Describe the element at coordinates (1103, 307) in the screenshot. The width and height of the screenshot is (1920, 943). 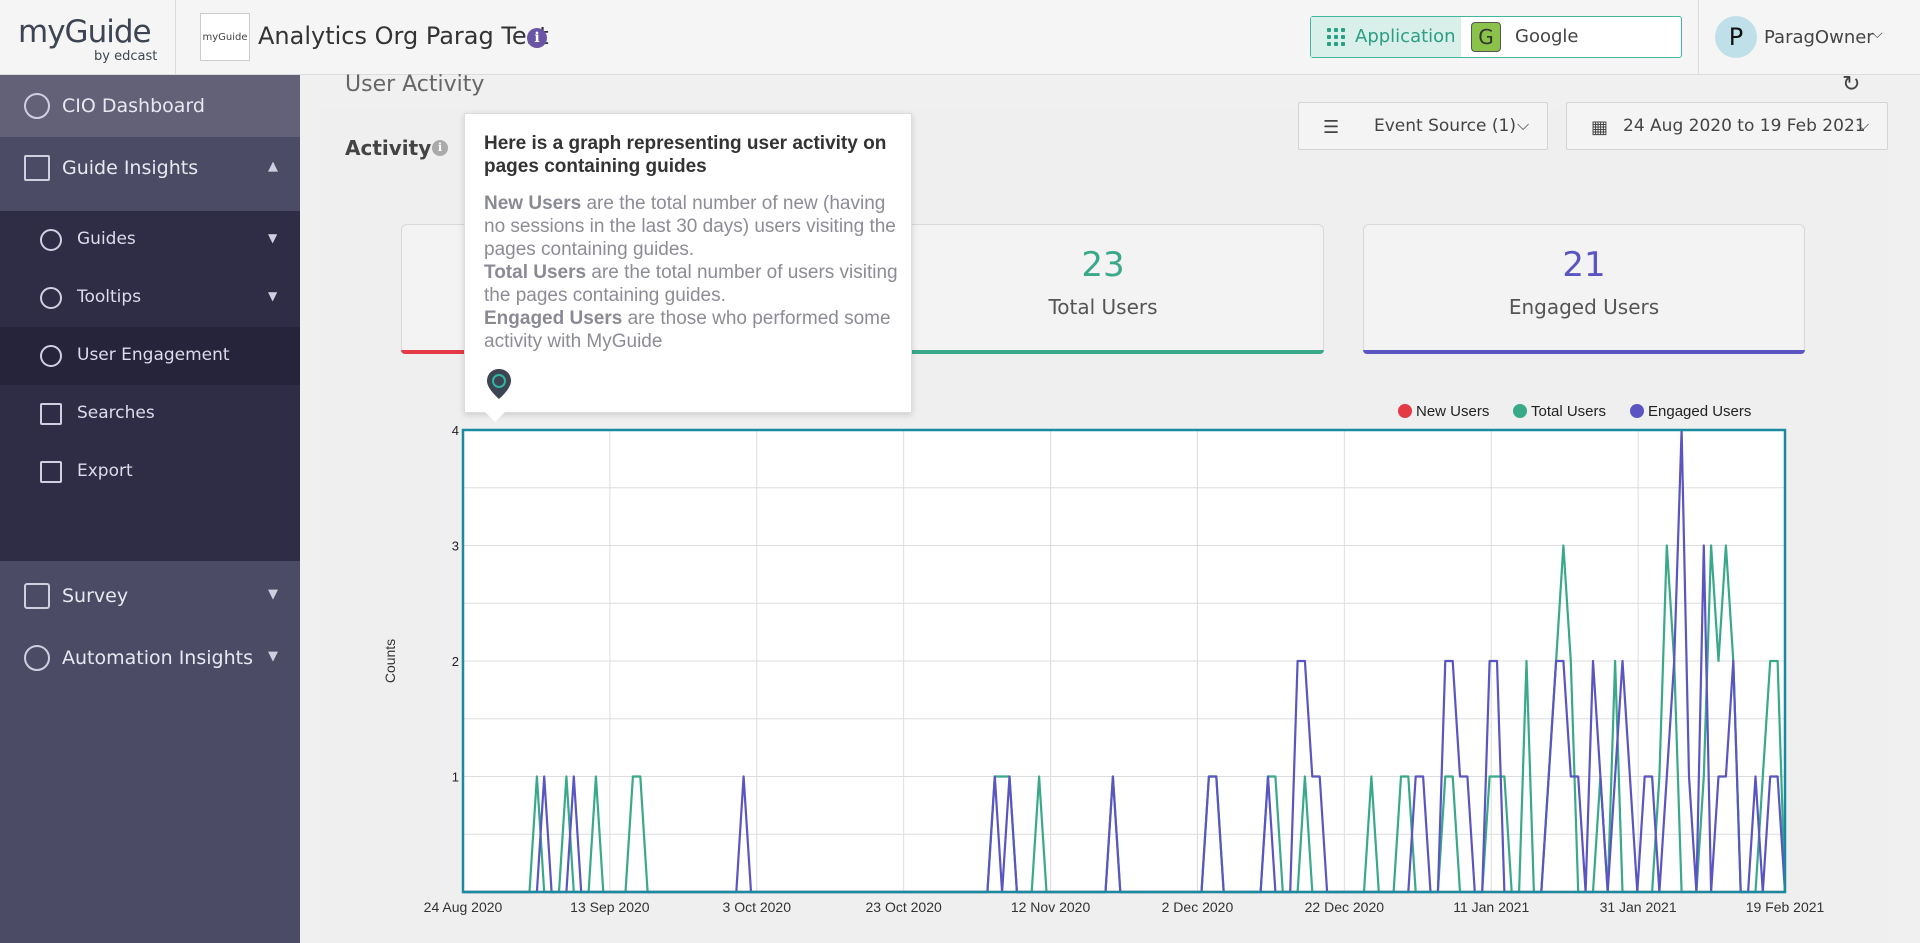
I see `stat-label: Total Users` at that location.